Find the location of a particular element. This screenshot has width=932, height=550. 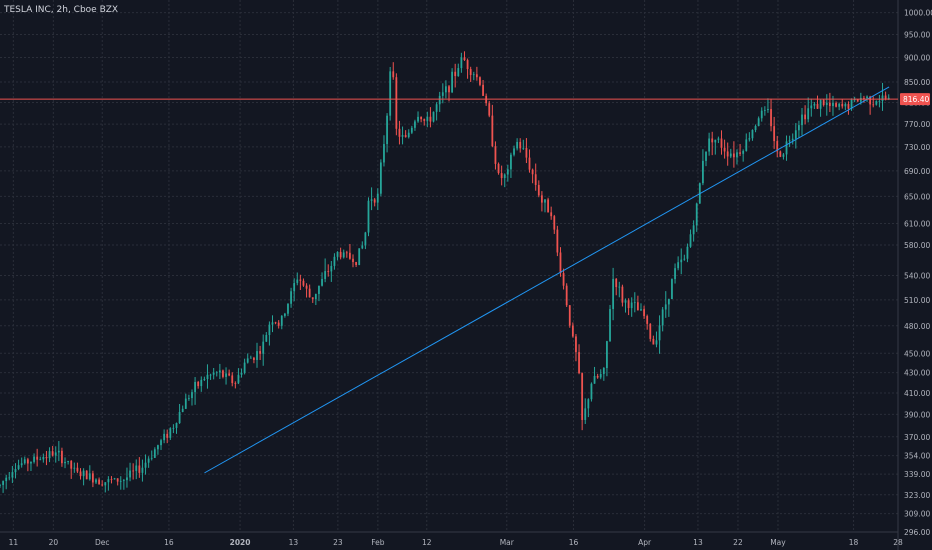

x-tick-label: 16 is located at coordinates (169, 542).